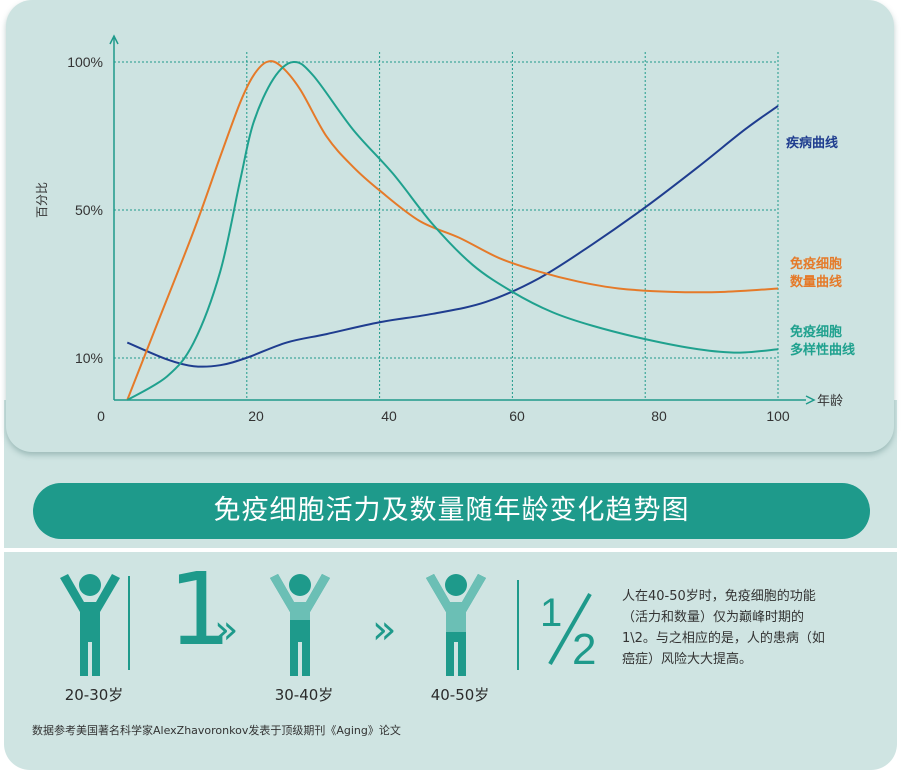  What do you see at coordinates (584, 647) in the screenshot?
I see `svg-text: 2` at bounding box center [584, 647].